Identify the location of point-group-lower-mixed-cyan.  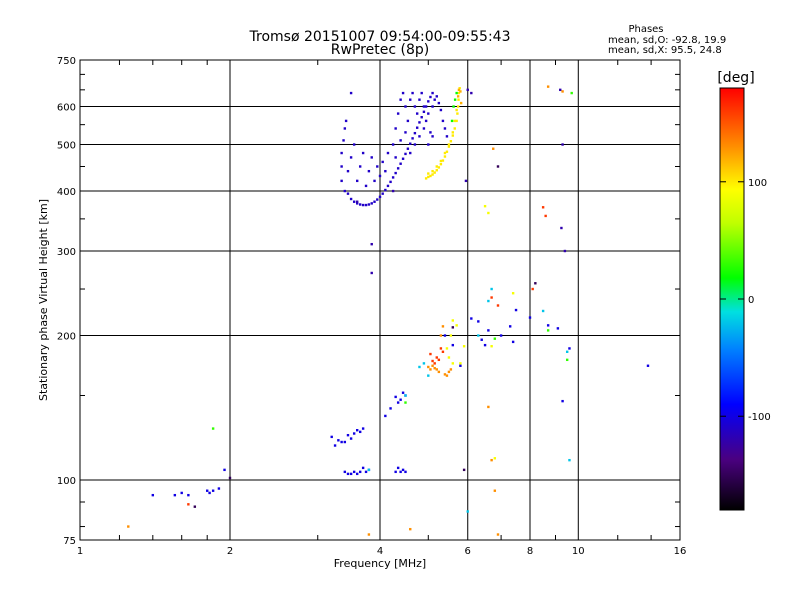
(469, 400).